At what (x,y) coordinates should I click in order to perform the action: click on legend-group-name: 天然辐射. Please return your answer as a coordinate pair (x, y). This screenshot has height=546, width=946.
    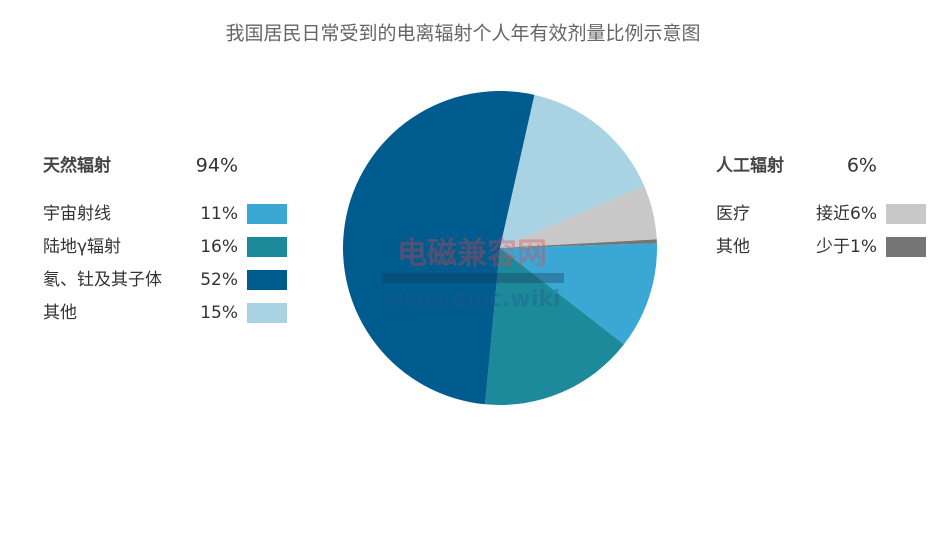
    Looking at the image, I should click on (77, 165).